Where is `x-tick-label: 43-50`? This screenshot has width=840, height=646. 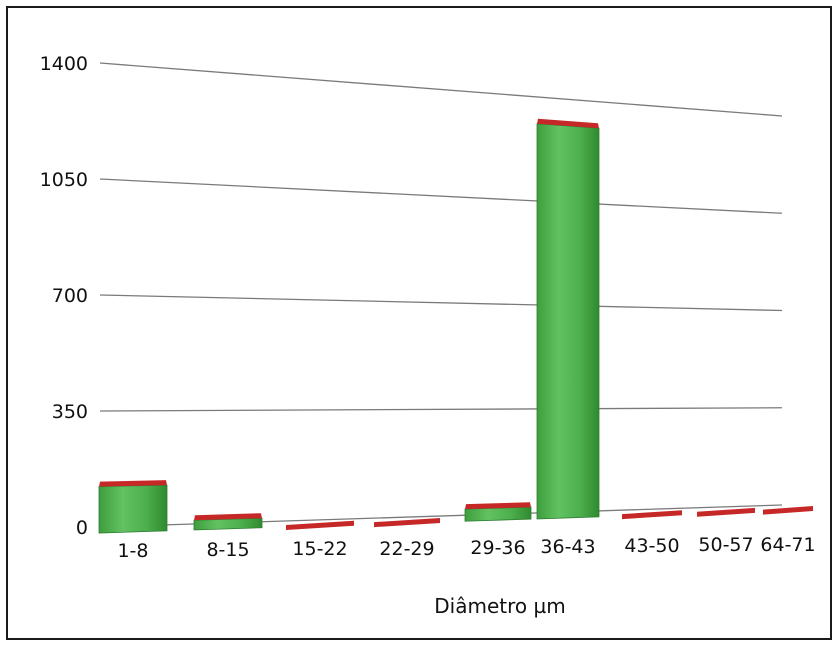
x-tick-label: 43-50 is located at coordinates (651, 546).